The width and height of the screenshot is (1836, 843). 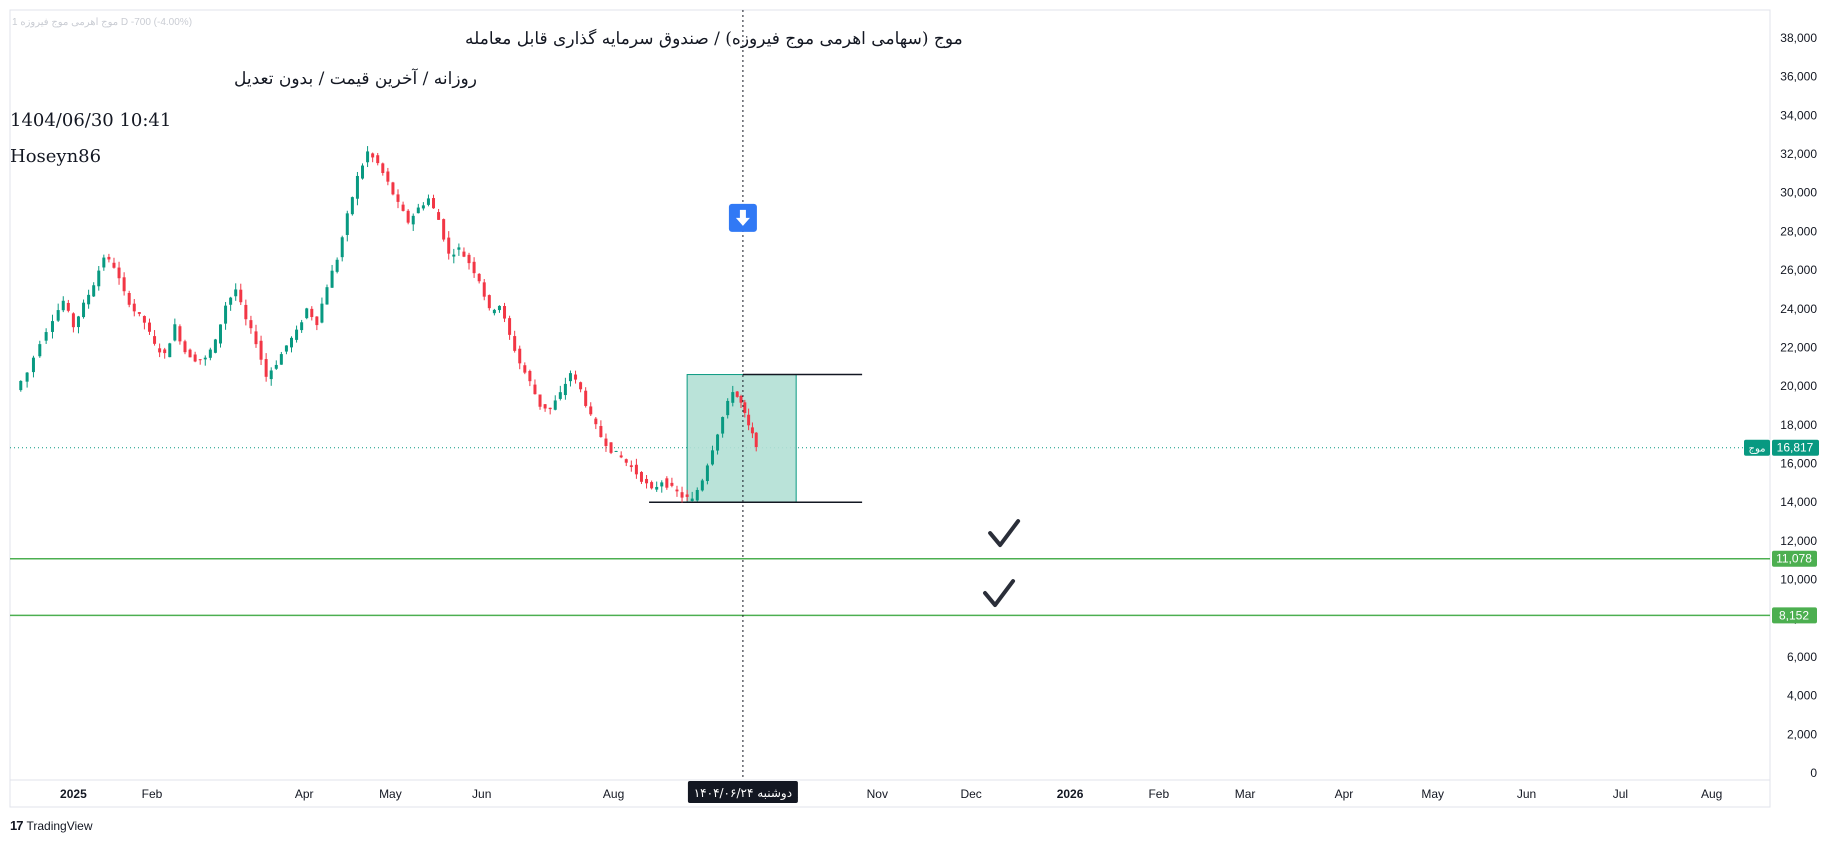 I want to click on time-tick-label: May, so click(x=390, y=794).